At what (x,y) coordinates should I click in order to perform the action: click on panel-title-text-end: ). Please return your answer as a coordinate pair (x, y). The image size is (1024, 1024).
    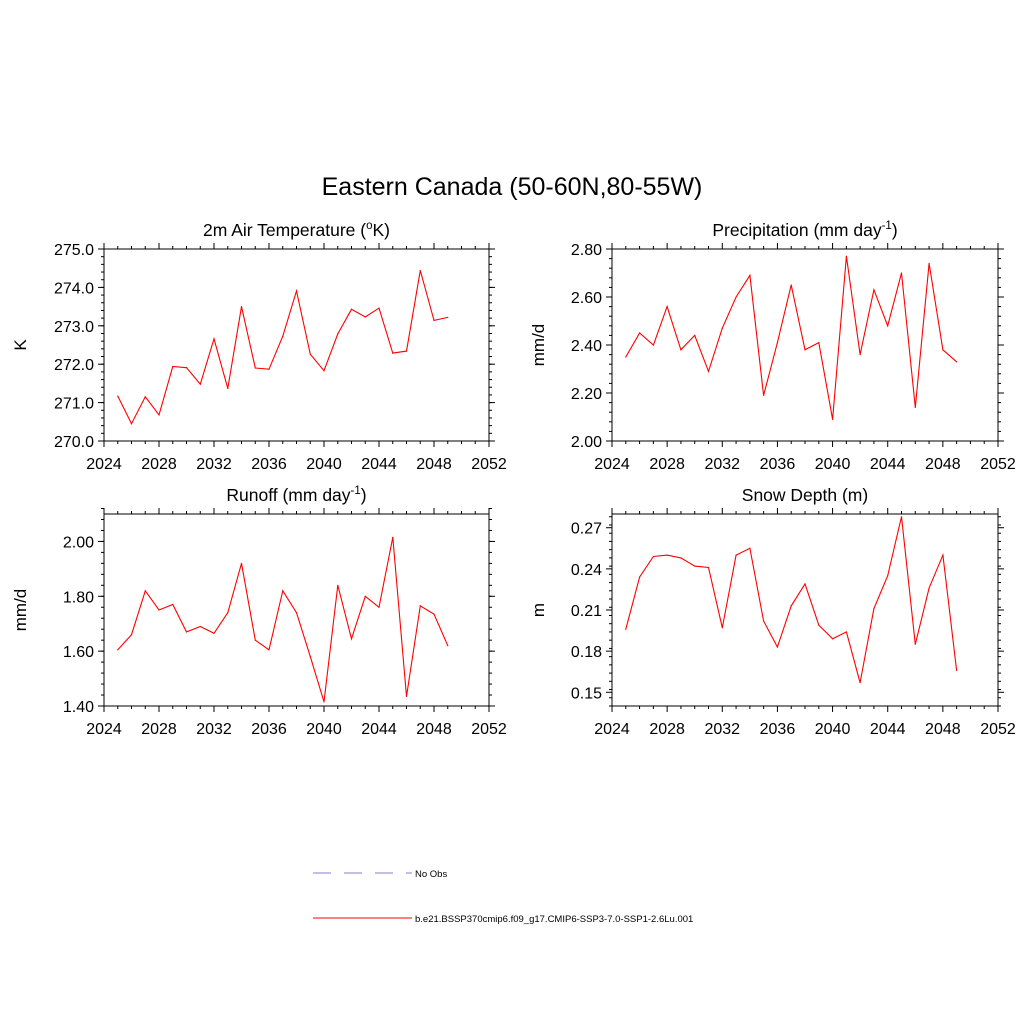
    Looking at the image, I should click on (364, 495).